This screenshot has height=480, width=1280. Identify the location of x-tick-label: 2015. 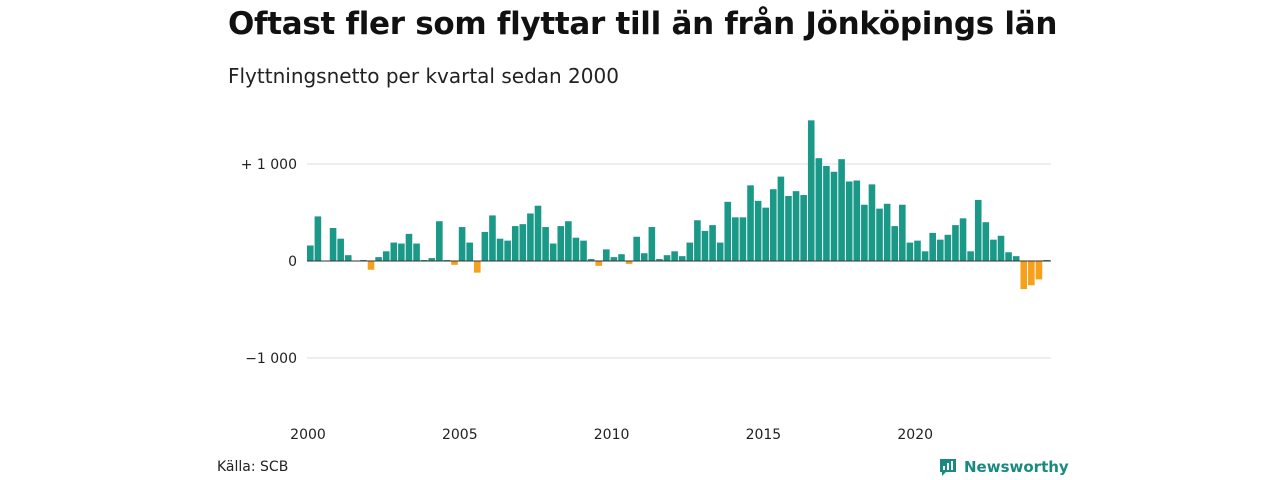
(764, 435).